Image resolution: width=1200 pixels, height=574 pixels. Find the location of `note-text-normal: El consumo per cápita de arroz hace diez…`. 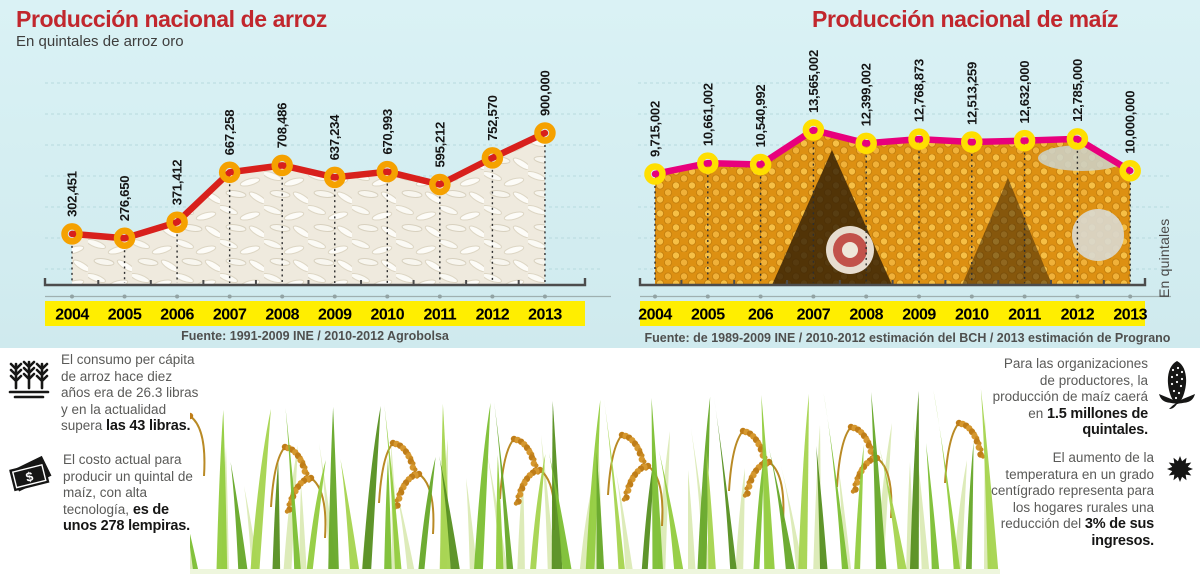

note-text-normal: El consumo per cápita de arroz hace diez… is located at coordinates (130, 392).